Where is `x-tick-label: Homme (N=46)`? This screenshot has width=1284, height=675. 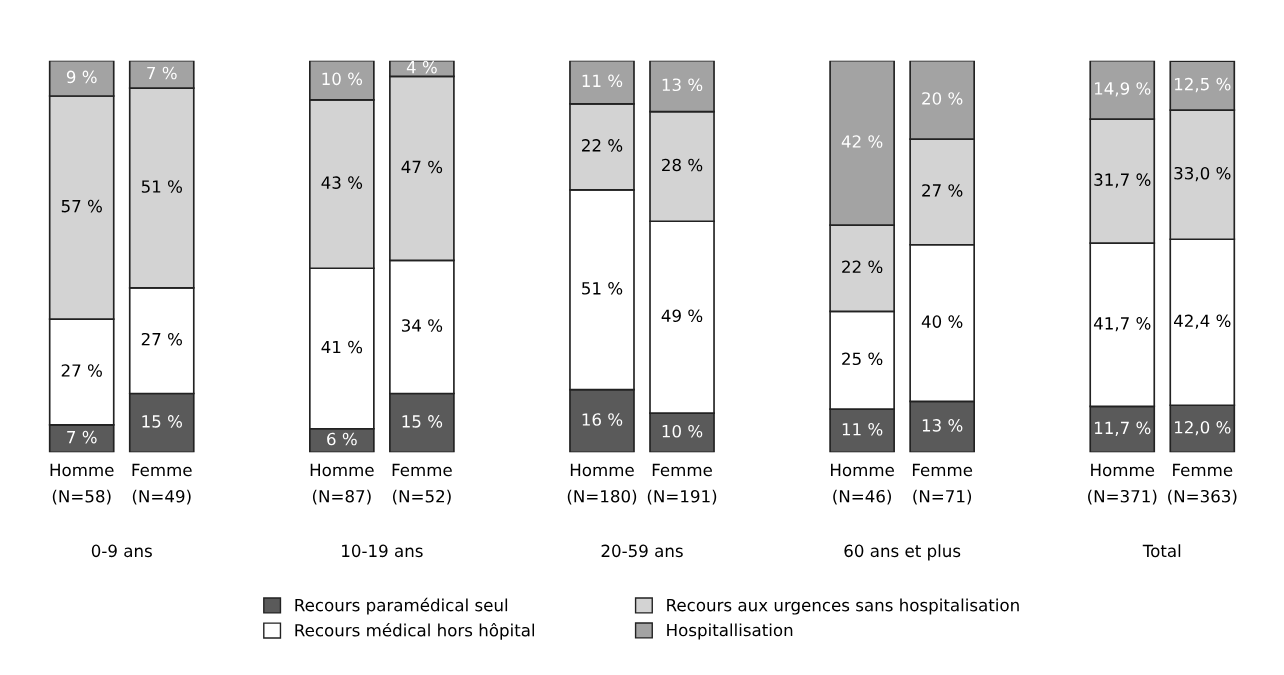
x-tick-label: Homme (N=46) is located at coordinates (862, 484).